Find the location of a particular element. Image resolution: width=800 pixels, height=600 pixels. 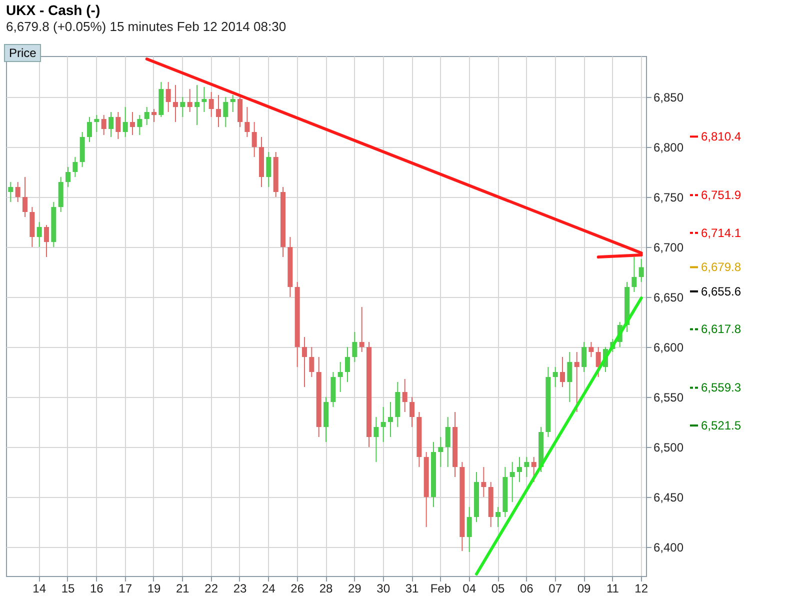

x-tick-label: 22 is located at coordinates (211, 589).